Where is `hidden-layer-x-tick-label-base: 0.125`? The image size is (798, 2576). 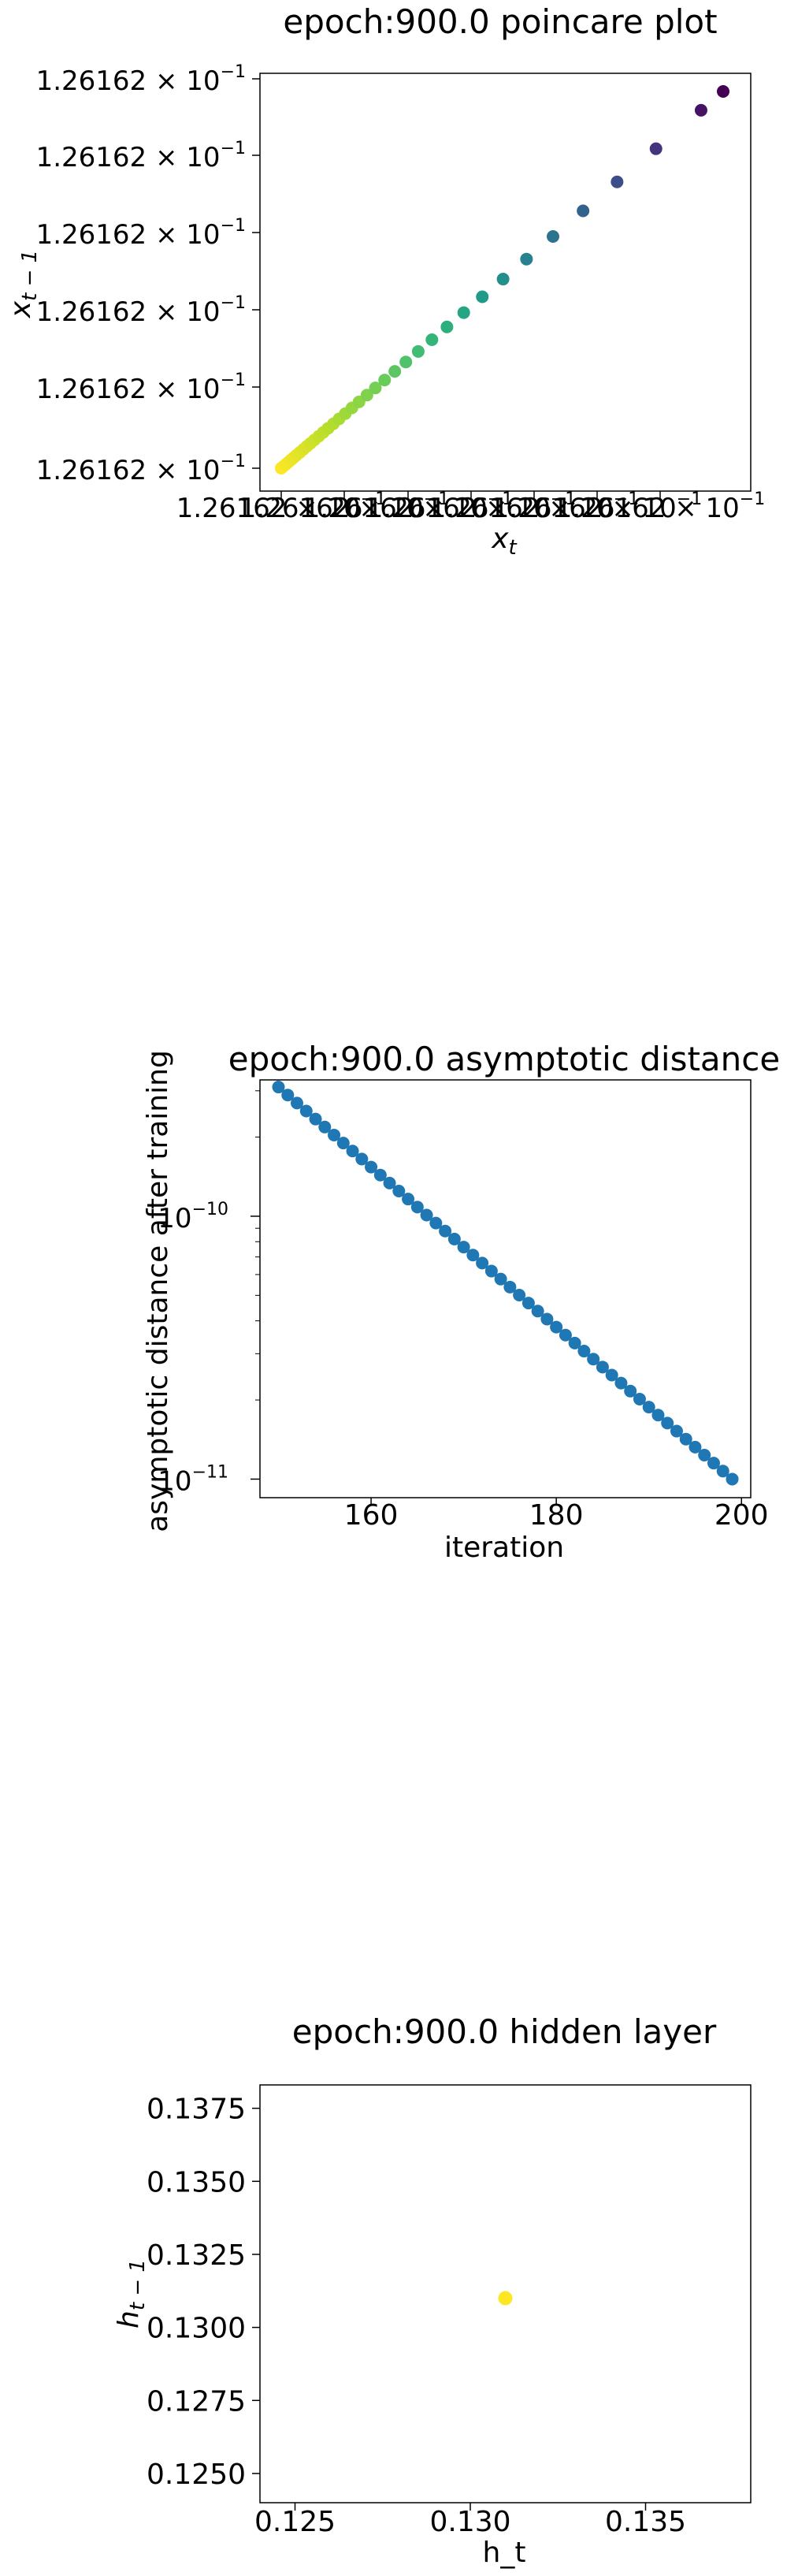
hidden-layer-x-tick-label-base: 0.125 is located at coordinates (295, 2522).